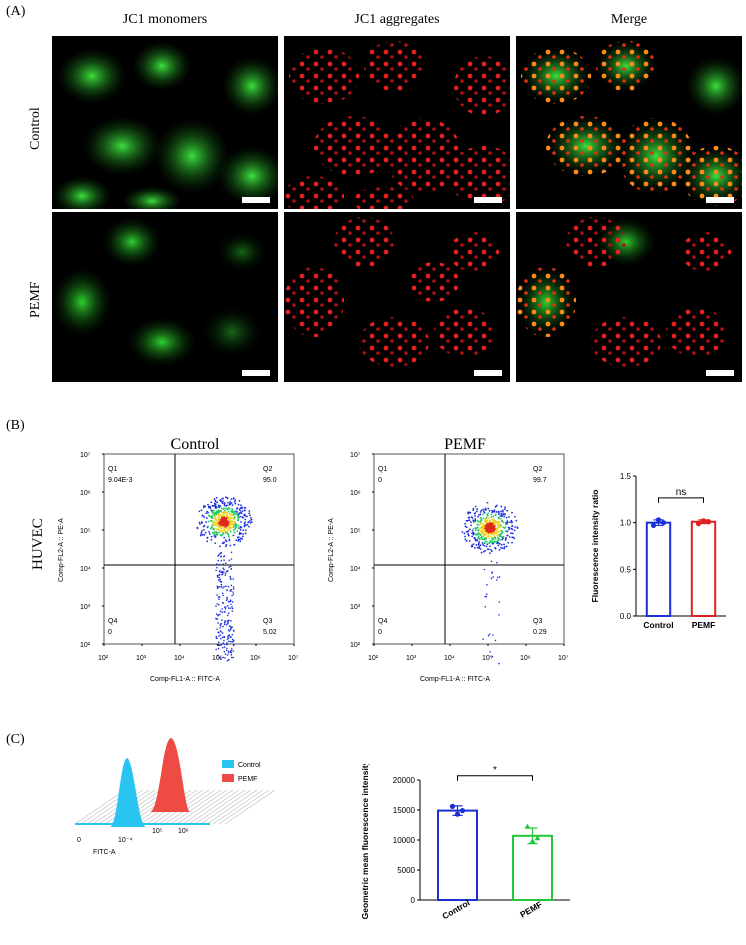  I want to click on q3-block: Q3 5.02, so click(270, 627).